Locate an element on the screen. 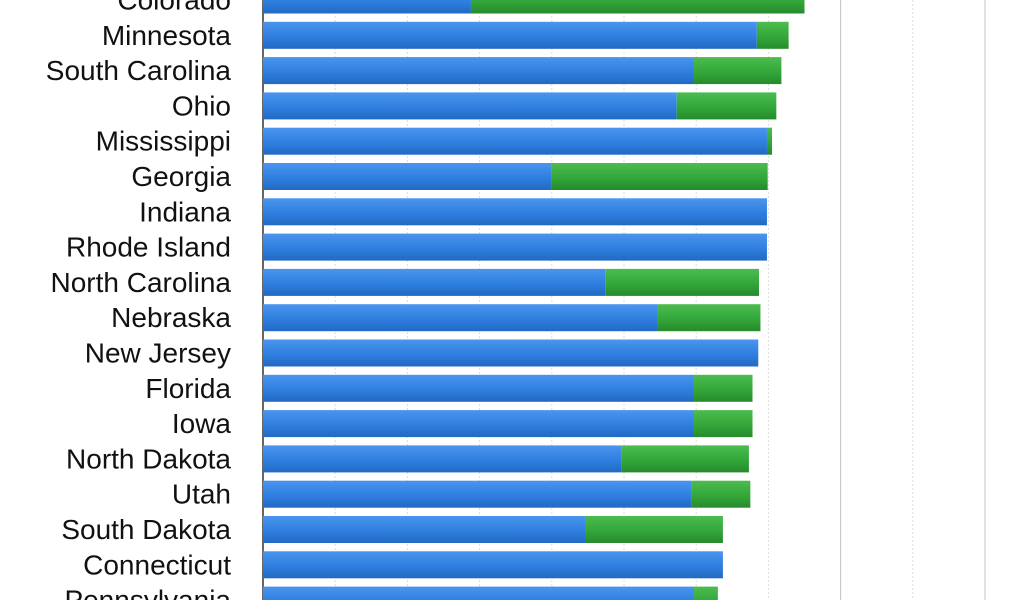 The height and width of the screenshot is (600, 1024). category-label: North Carolina is located at coordinates (140, 282).